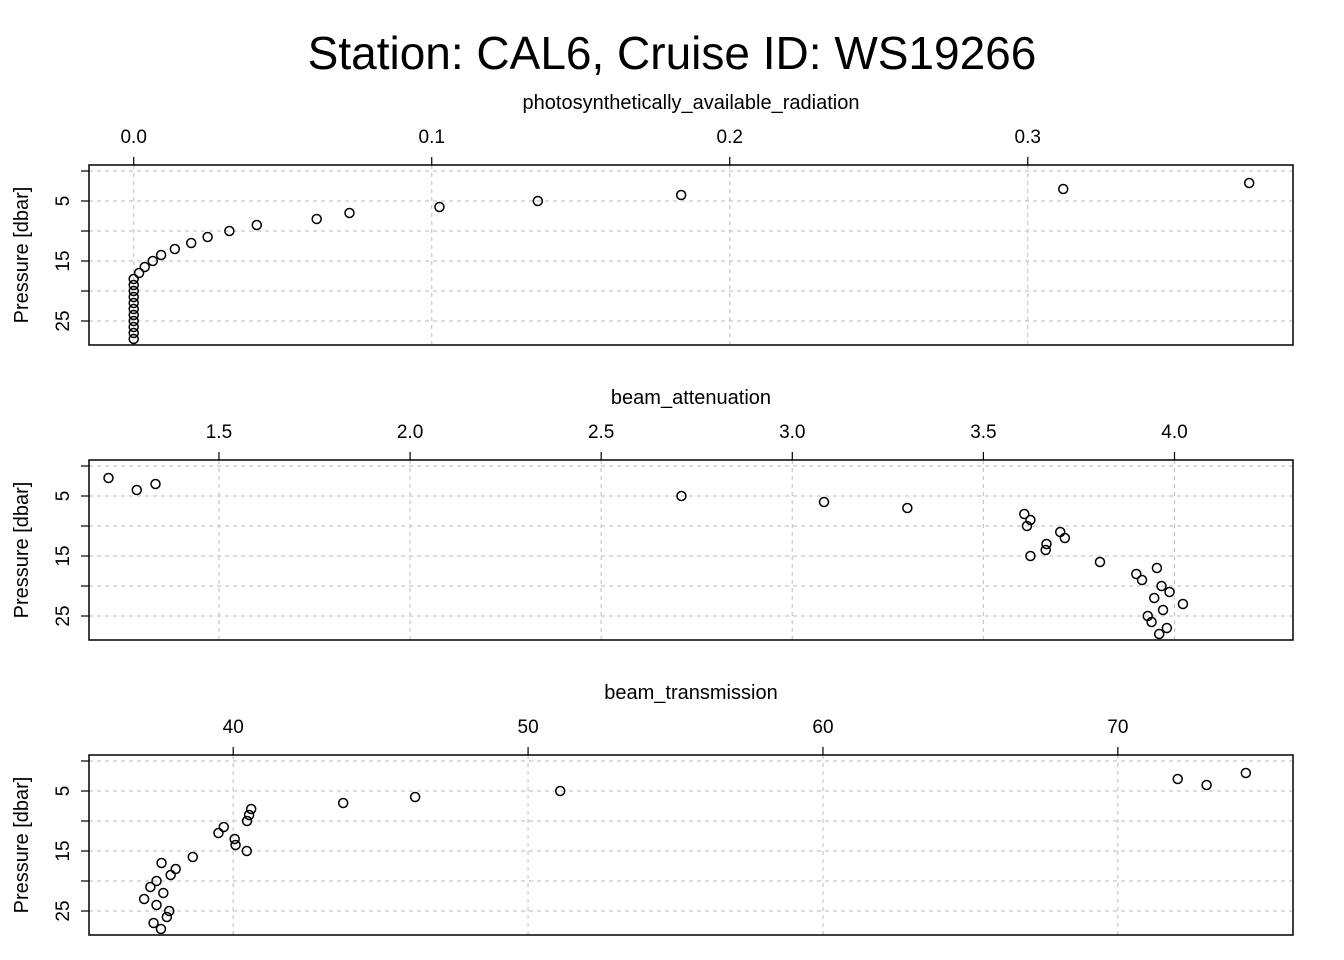  What do you see at coordinates (133, 137) in the screenshot?
I see `x-tick-label: 0.0` at bounding box center [133, 137].